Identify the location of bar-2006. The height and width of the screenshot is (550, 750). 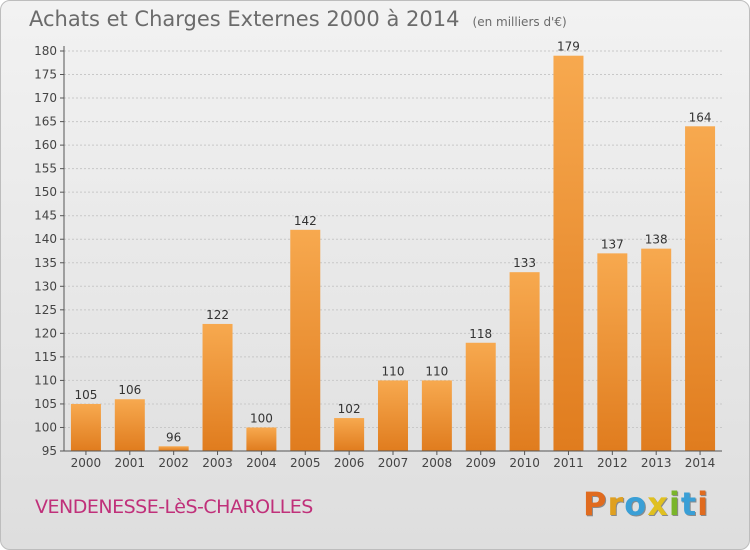
(349, 434).